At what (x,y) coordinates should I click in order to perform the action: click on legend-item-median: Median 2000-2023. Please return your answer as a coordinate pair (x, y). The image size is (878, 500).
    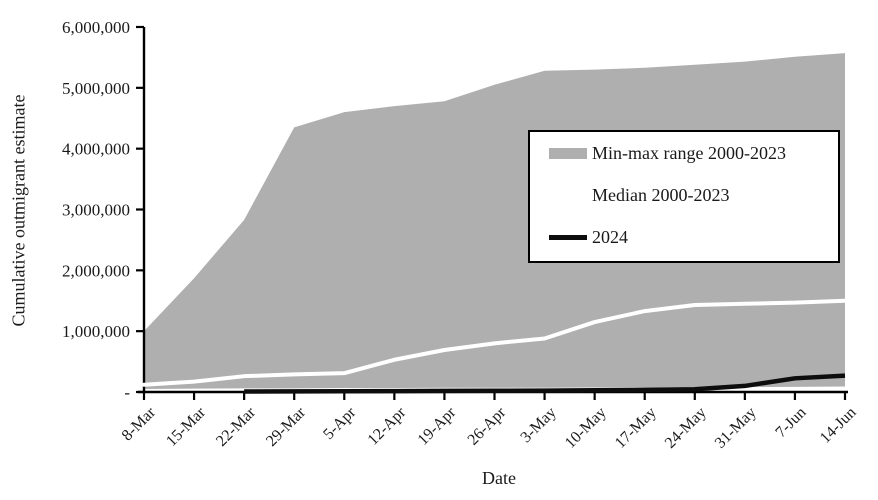
    Looking at the image, I should click on (690, 195).